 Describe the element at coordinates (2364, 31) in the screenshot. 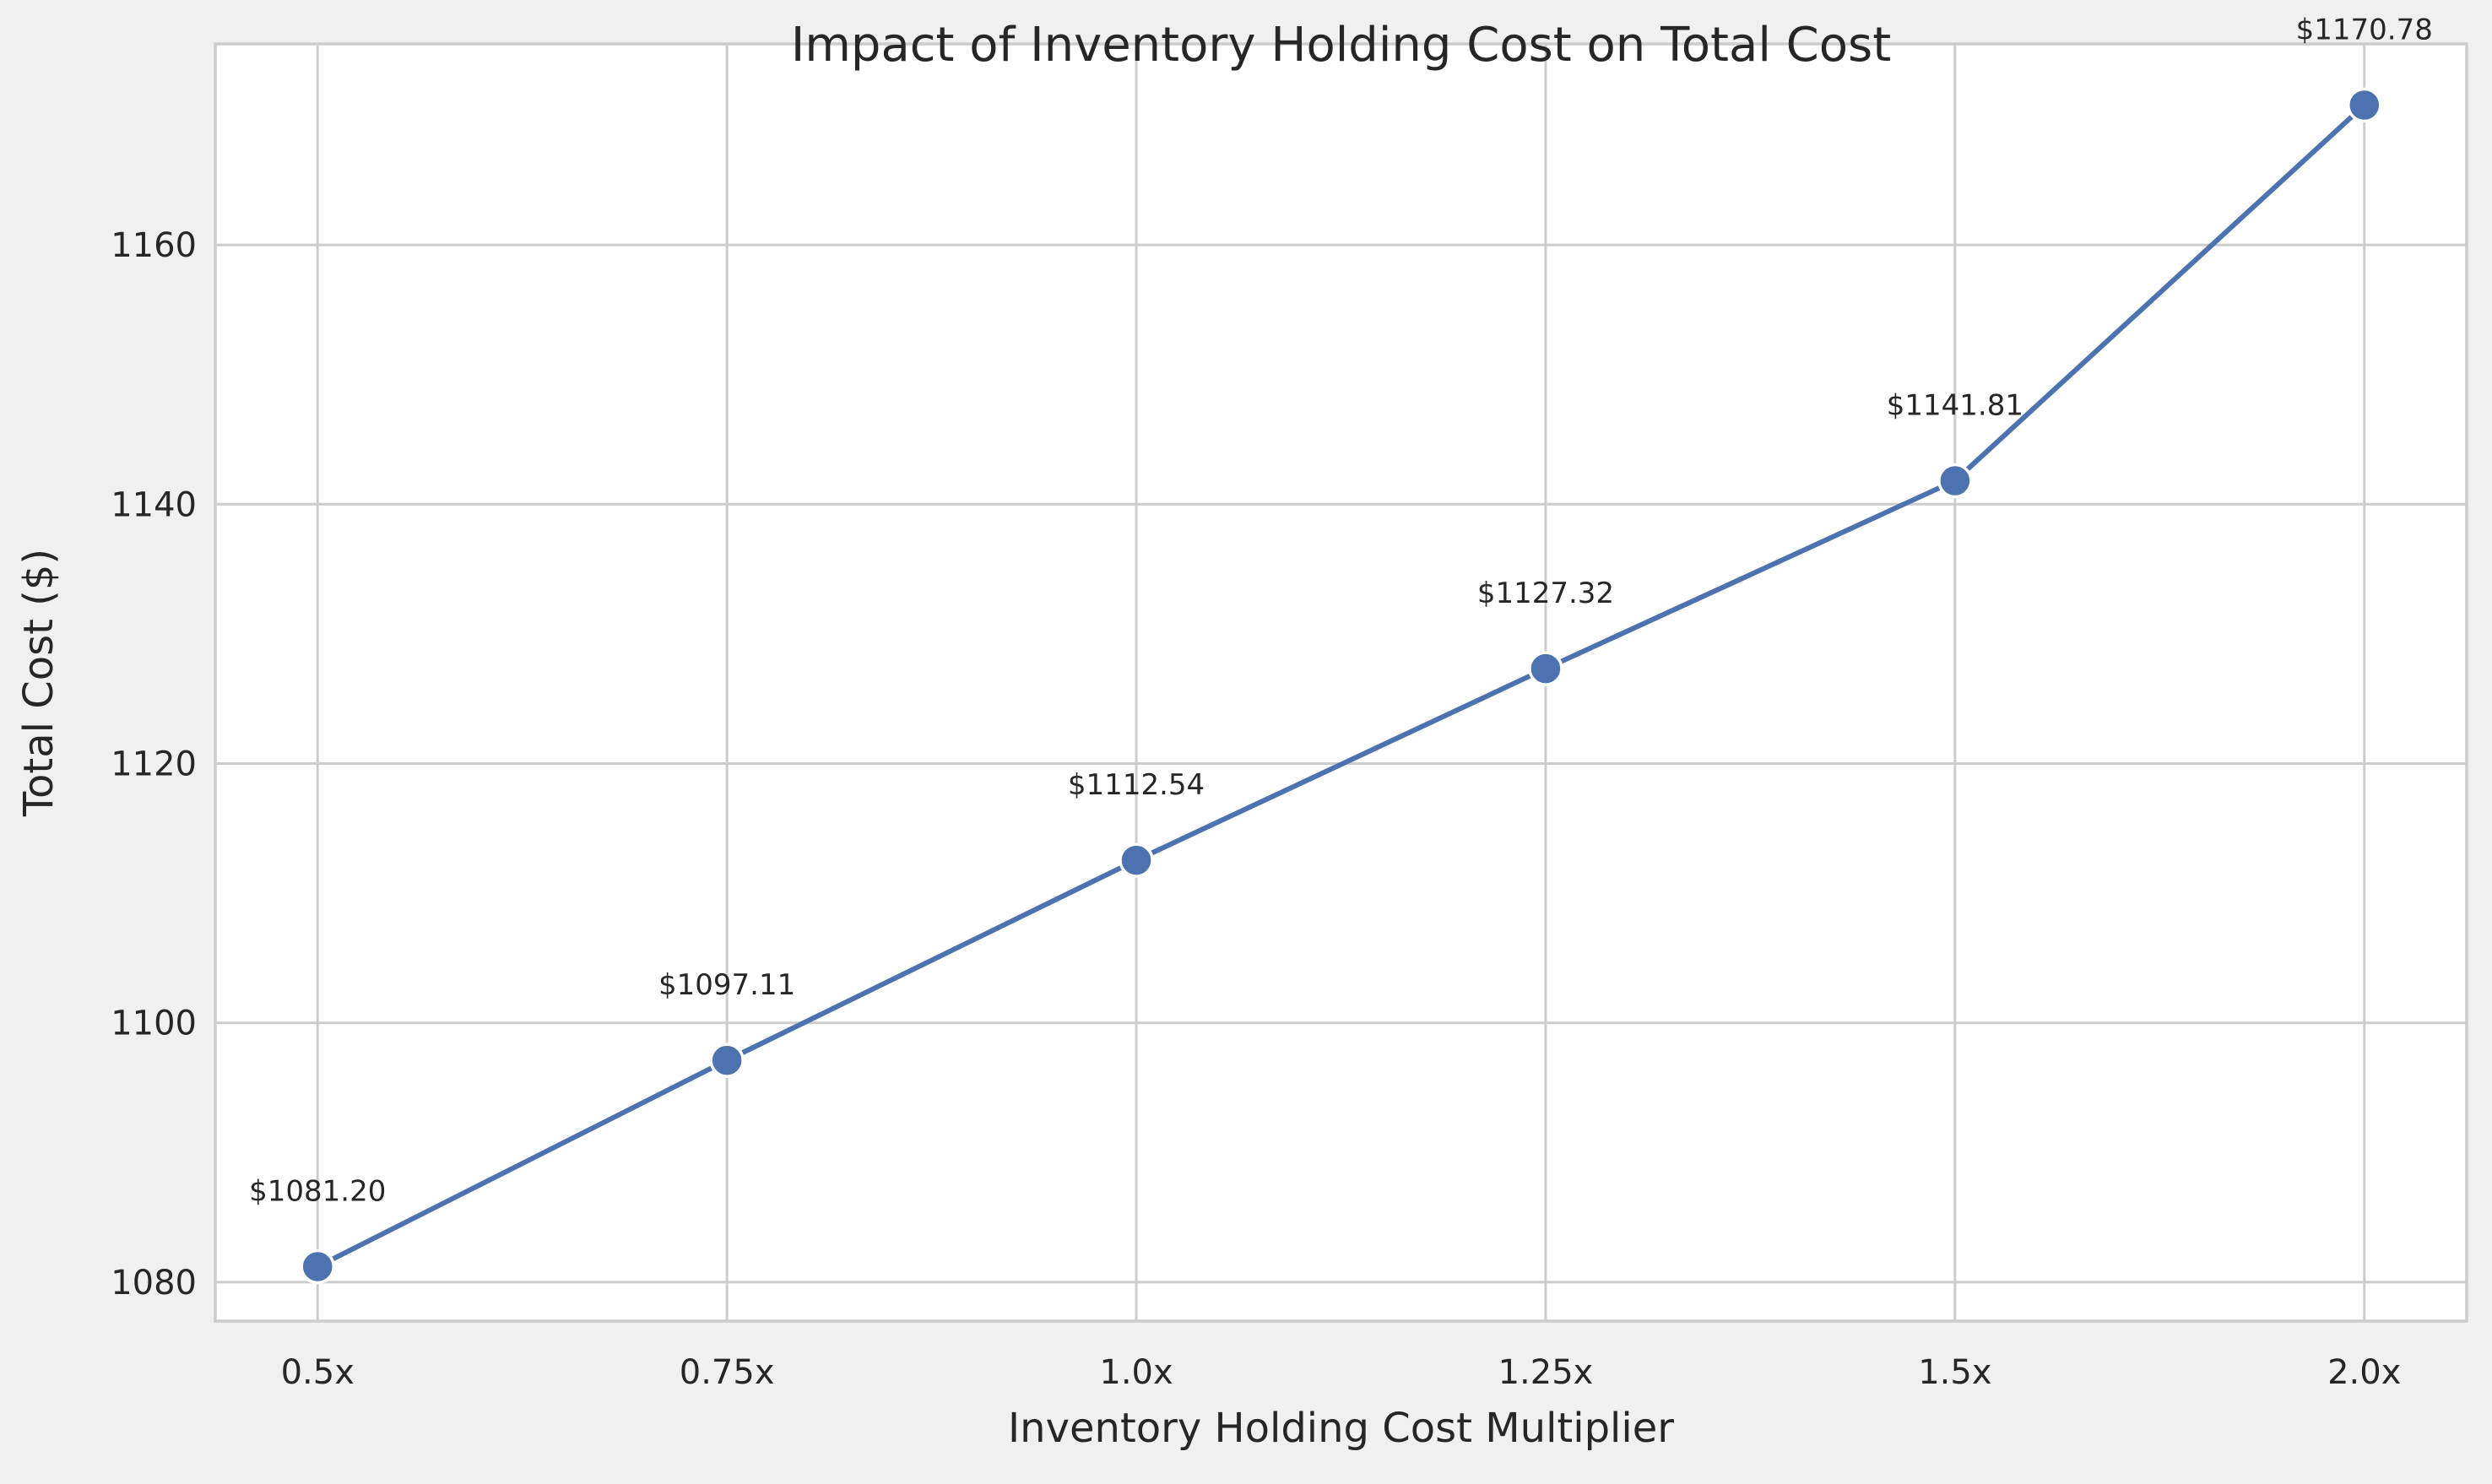

I see `data-label: $1170.78` at that location.